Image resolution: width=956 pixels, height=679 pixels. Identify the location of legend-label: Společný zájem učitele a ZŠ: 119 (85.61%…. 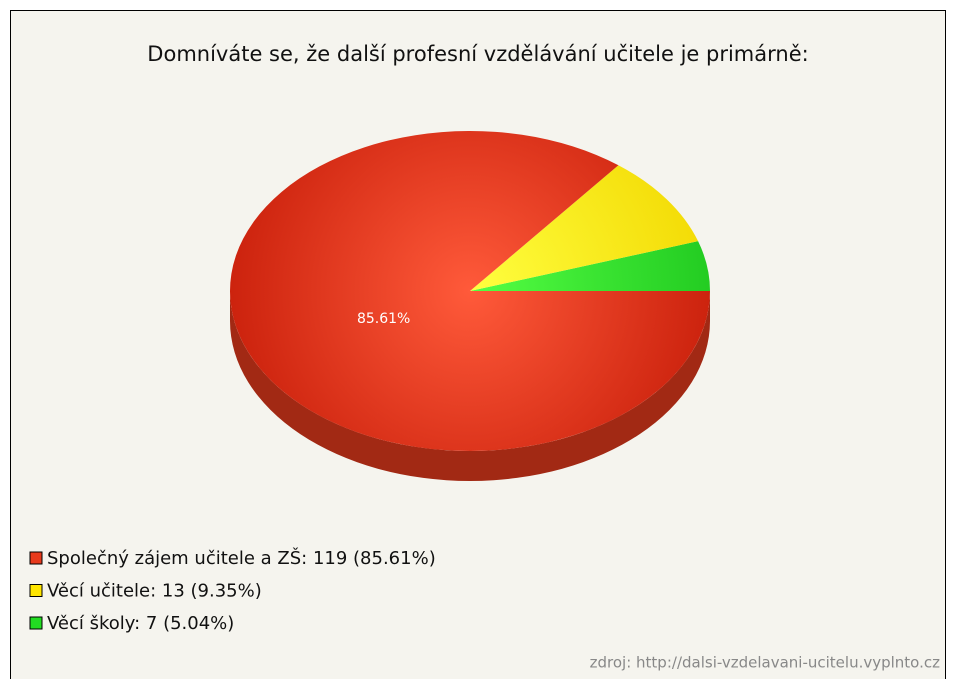
(241, 558).